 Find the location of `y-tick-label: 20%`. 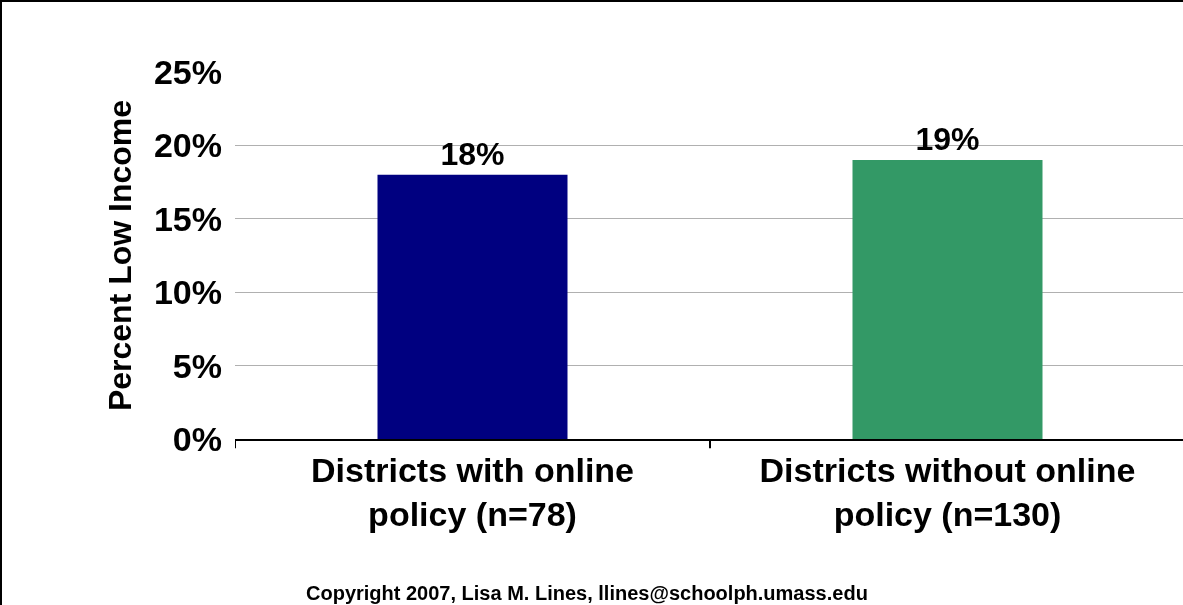

y-tick-label: 20% is located at coordinates (187, 145).